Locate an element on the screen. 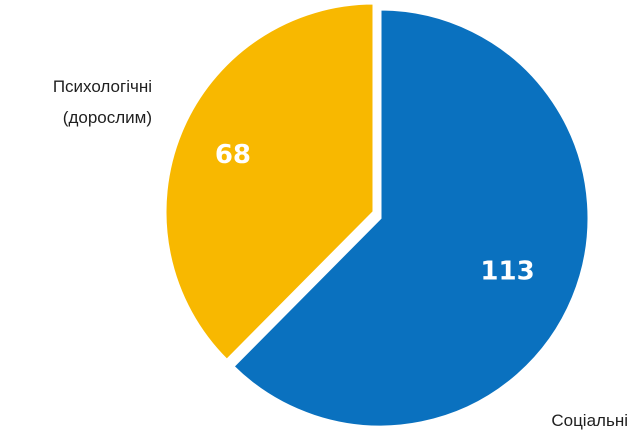 This screenshot has width=639, height=434. slice-value-label-1: 113 is located at coordinates (507, 272).